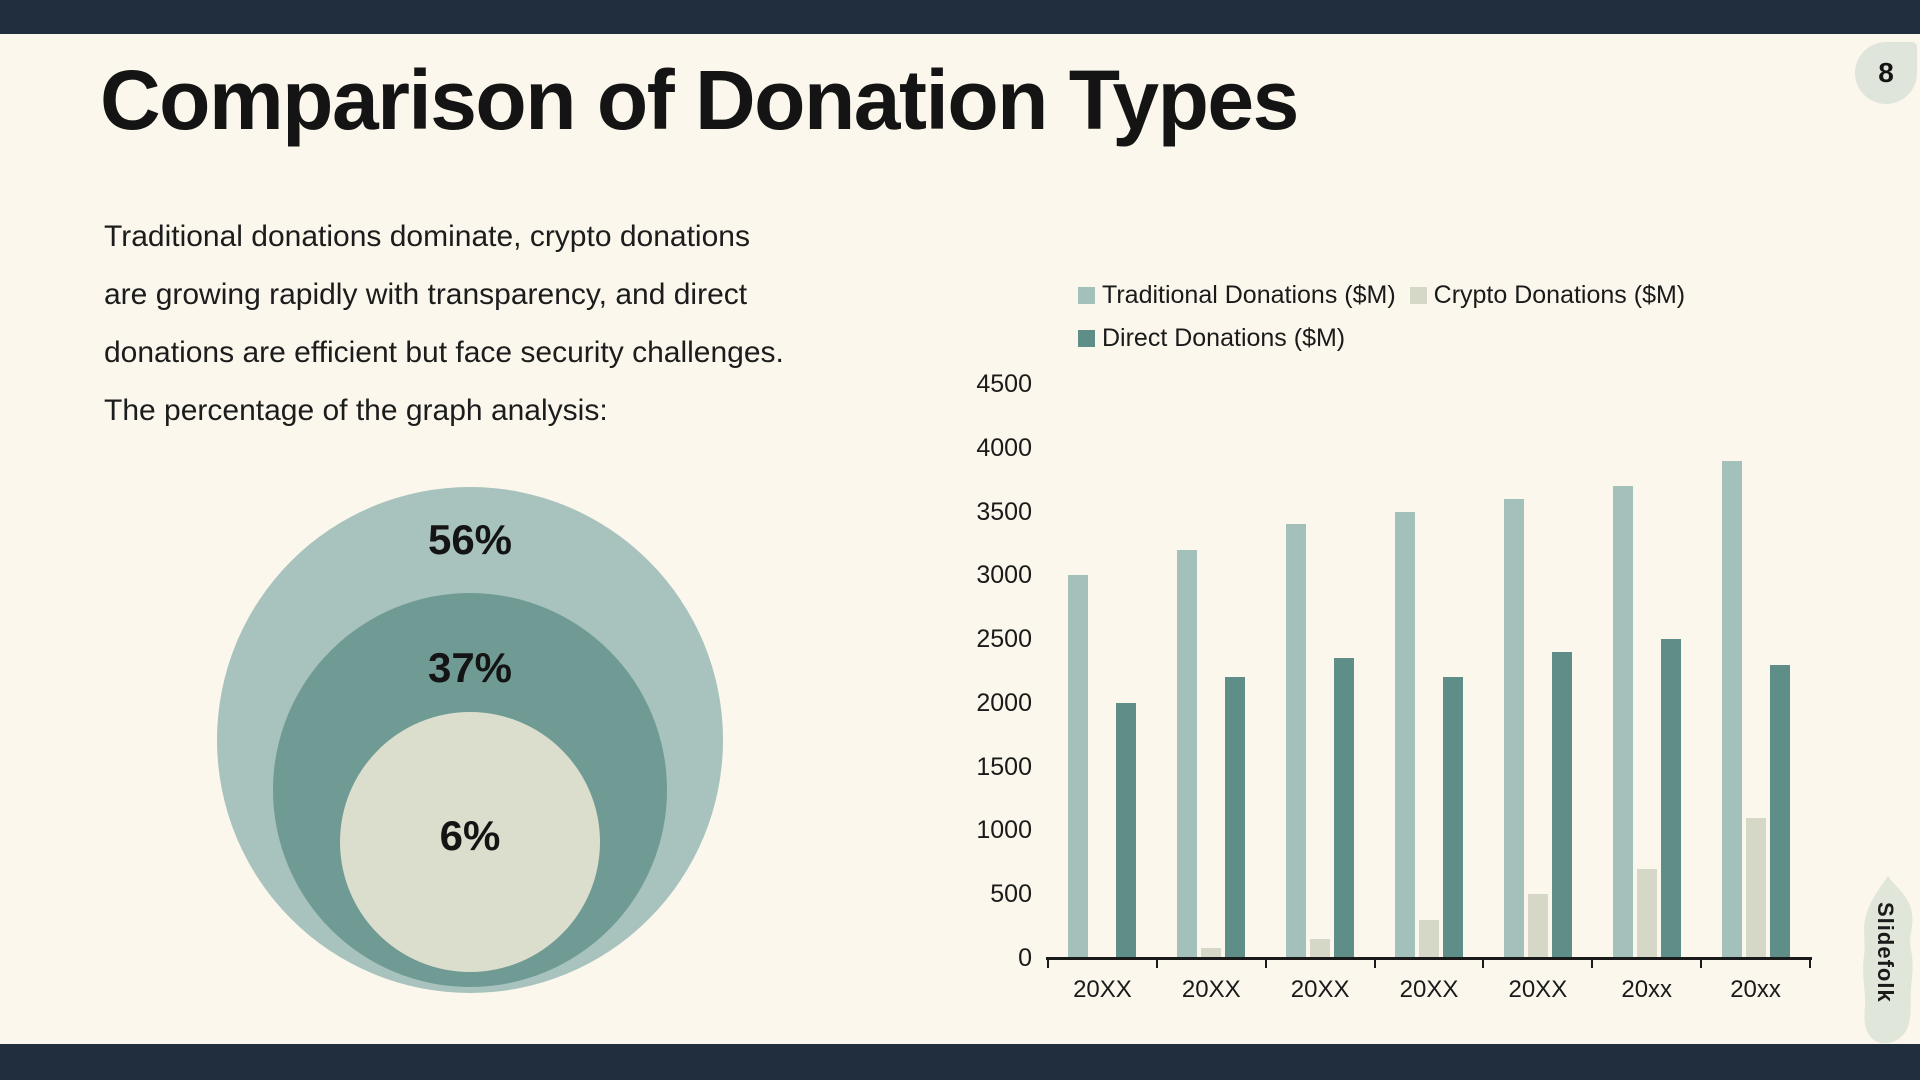 Image resolution: width=1920 pixels, height=1080 pixels. Describe the element at coordinates (1004, 511) in the screenshot. I see `y-axis-tick-label: 3500` at that location.